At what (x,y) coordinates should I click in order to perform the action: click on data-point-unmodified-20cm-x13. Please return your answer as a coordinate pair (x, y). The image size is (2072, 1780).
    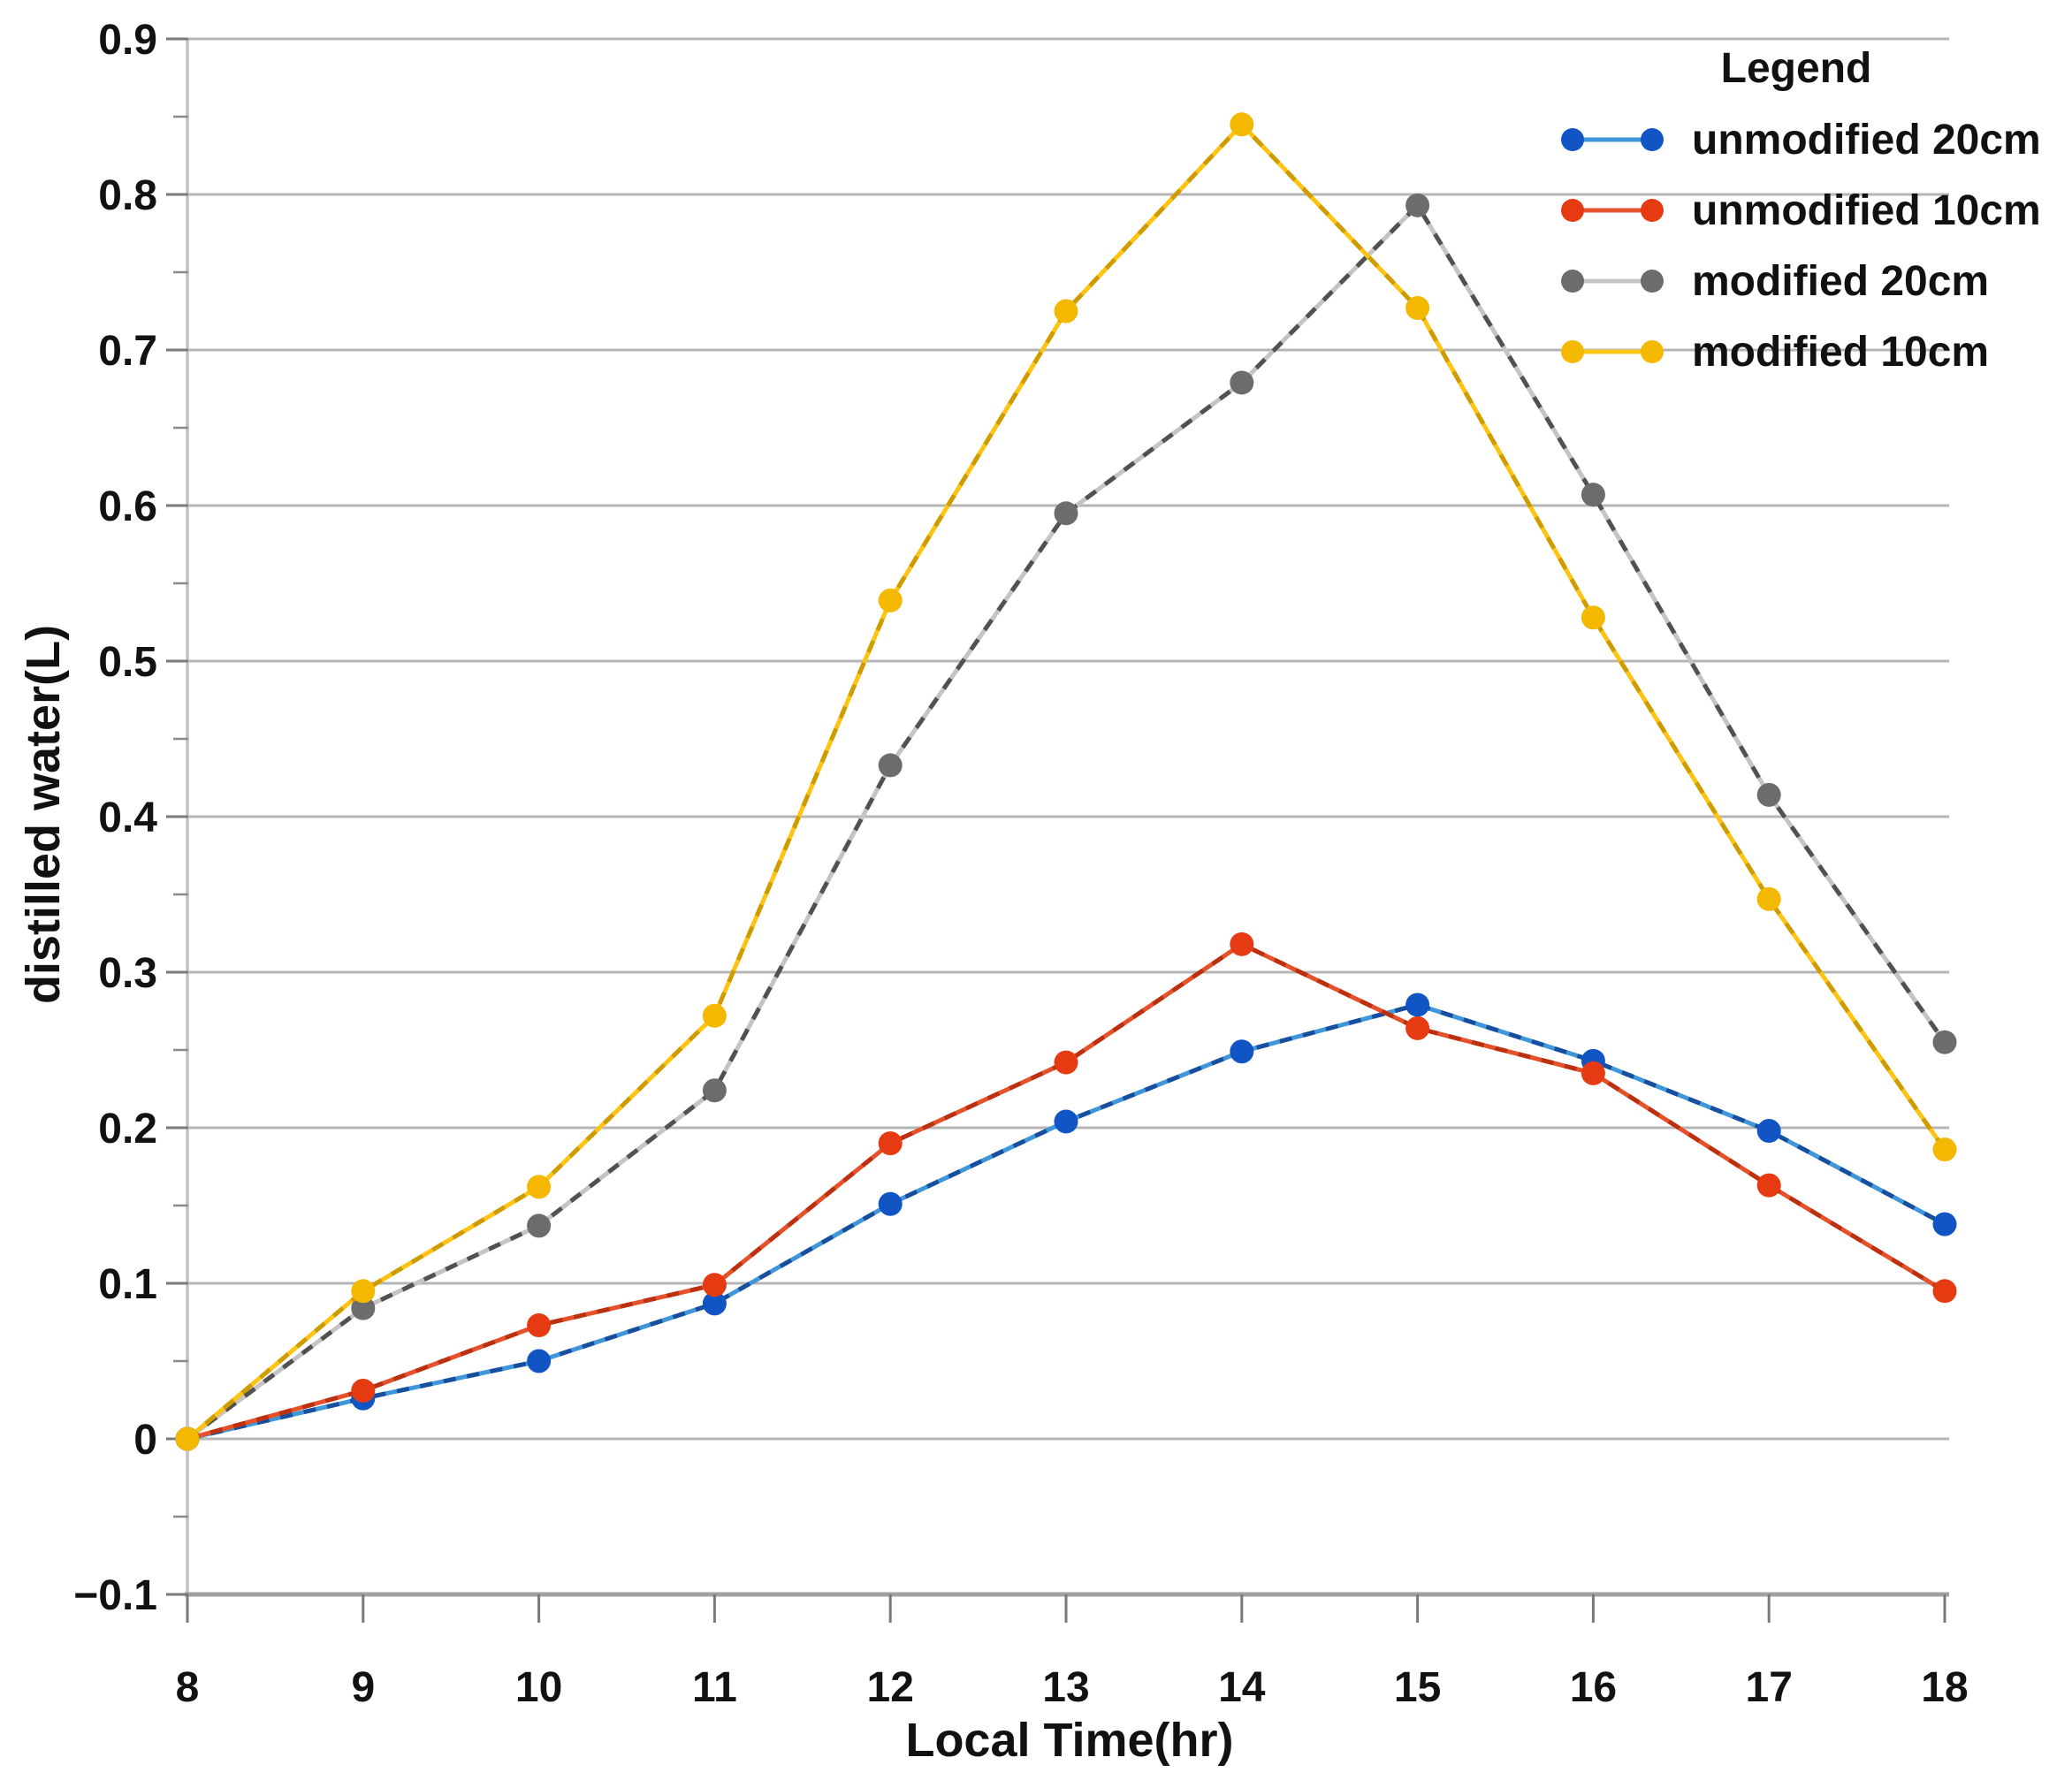
    Looking at the image, I should click on (1066, 1122).